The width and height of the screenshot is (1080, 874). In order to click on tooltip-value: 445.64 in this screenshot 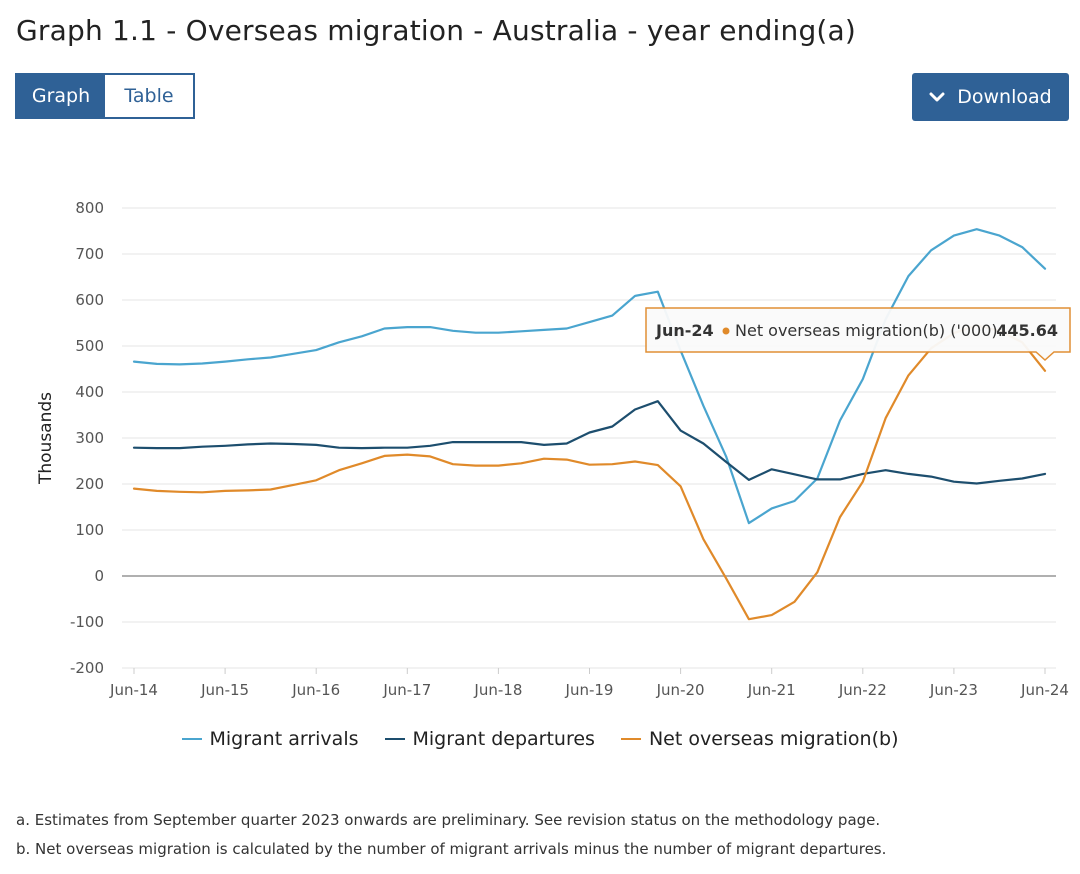, I will do `click(1027, 330)`.